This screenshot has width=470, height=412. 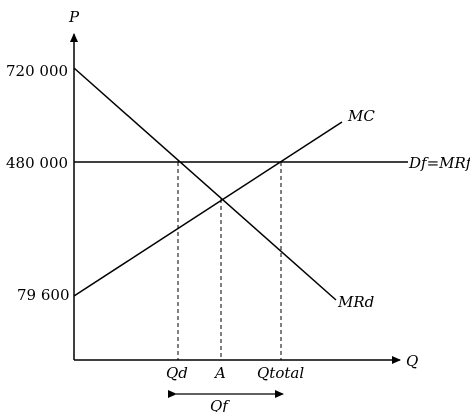 What do you see at coordinates (37, 163) in the screenshot?
I see `price-tick-mid: 480 000` at bounding box center [37, 163].